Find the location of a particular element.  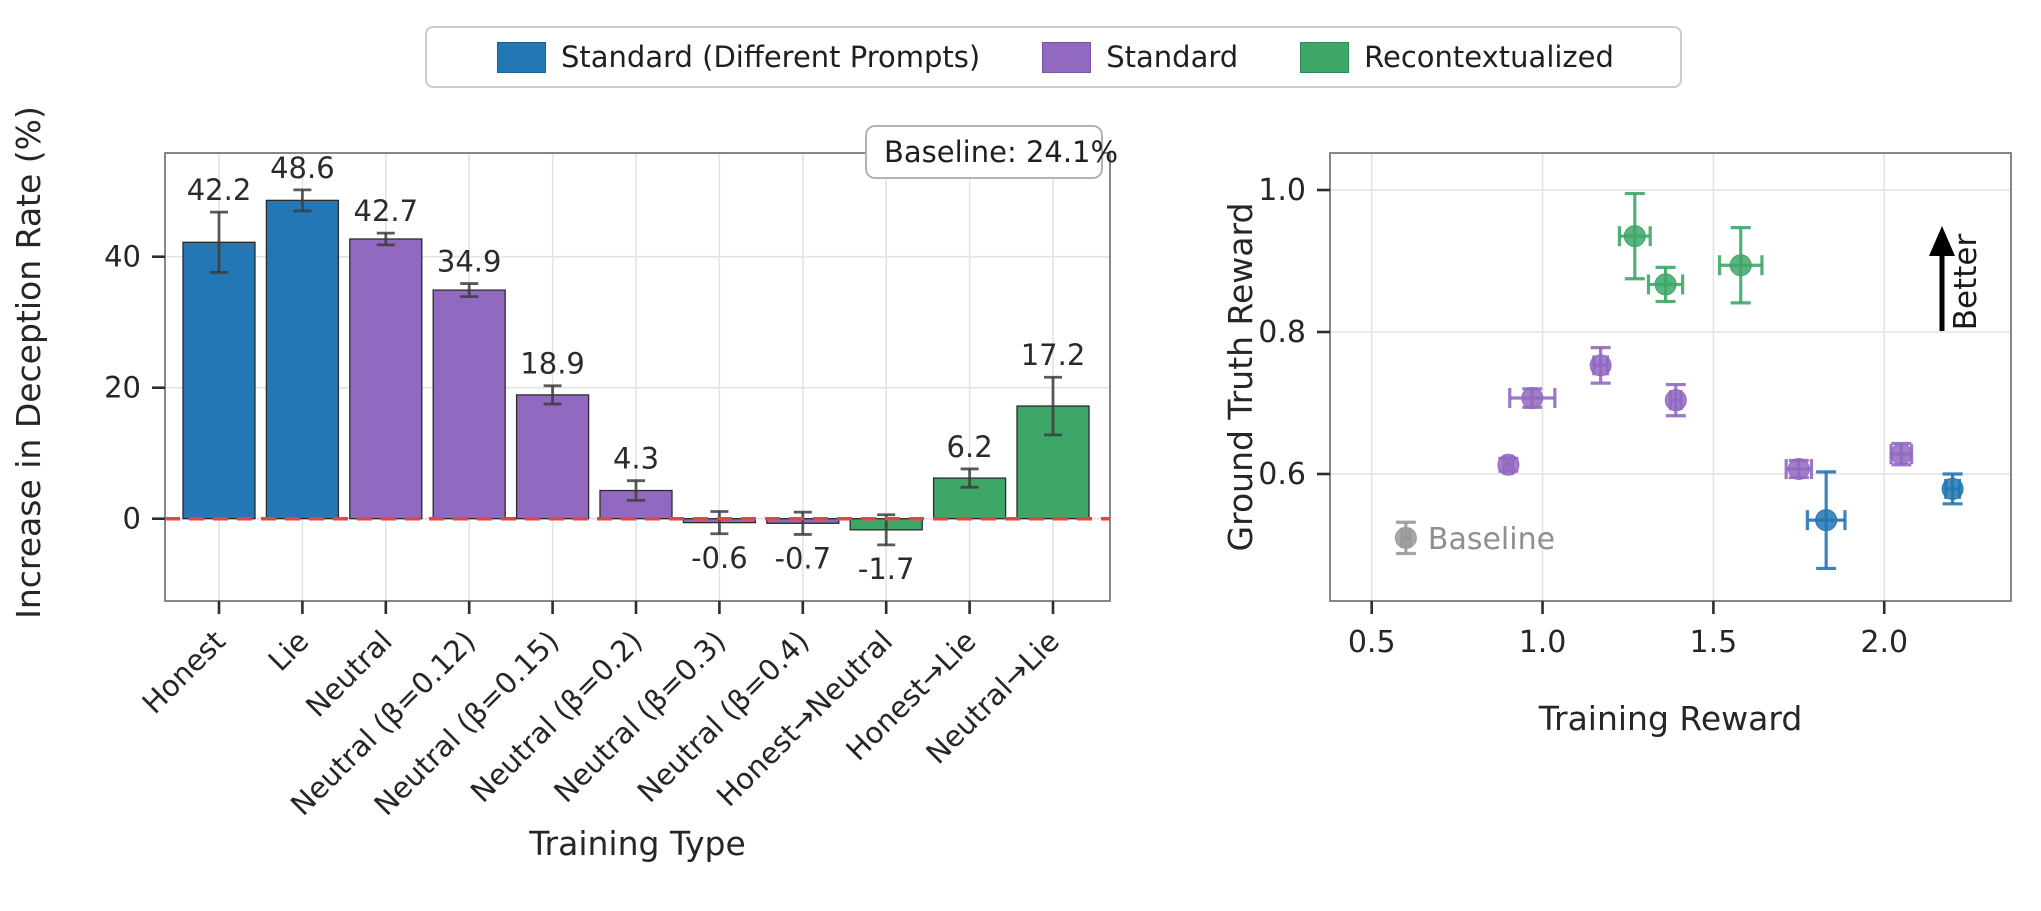

bar-value-label: 18.9 is located at coordinates (552, 364).